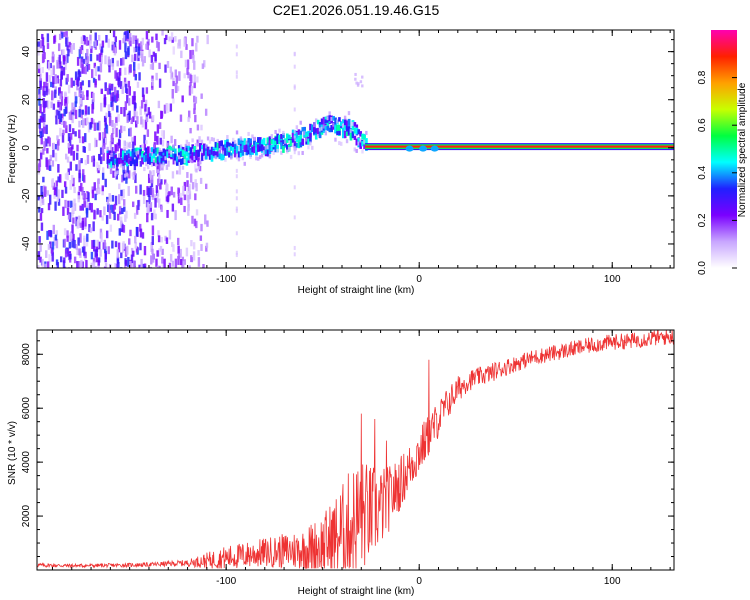  I want to click on spectrogram-x-tick-label: 100, so click(612, 279).